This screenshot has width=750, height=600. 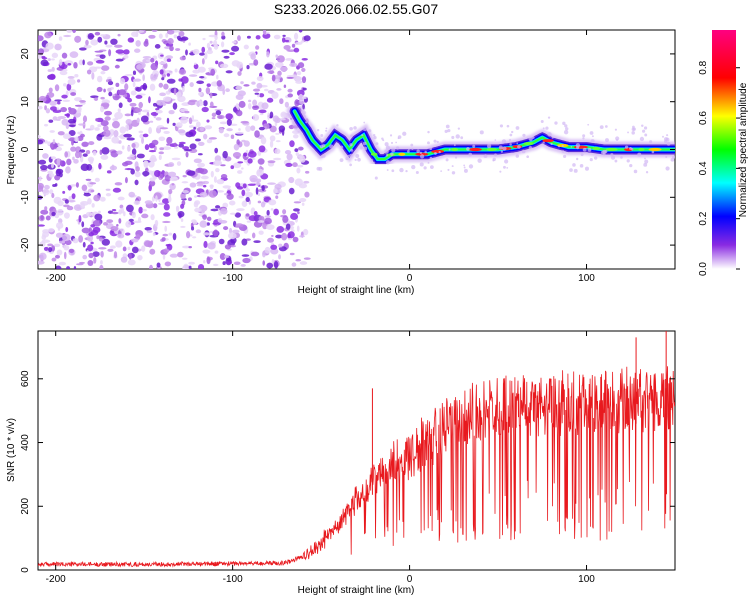 What do you see at coordinates (596, 148) in the screenshot?
I see `ridge-hotspot` at bounding box center [596, 148].